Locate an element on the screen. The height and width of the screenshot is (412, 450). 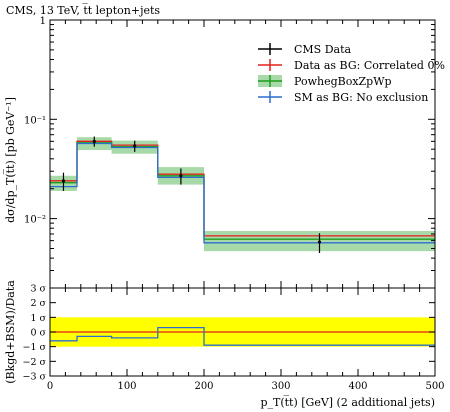
x-tick-label: 500 is located at coordinates (434, 386).